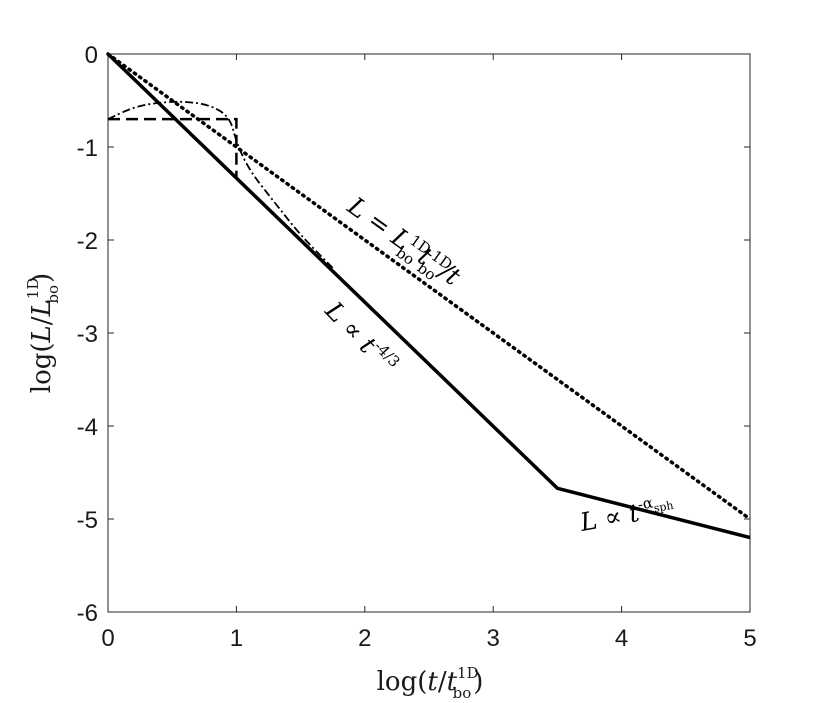 The image size is (830, 703). What do you see at coordinates (173, 147) in the screenshot?
I see `series-line-dashed` at bounding box center [173, 147].